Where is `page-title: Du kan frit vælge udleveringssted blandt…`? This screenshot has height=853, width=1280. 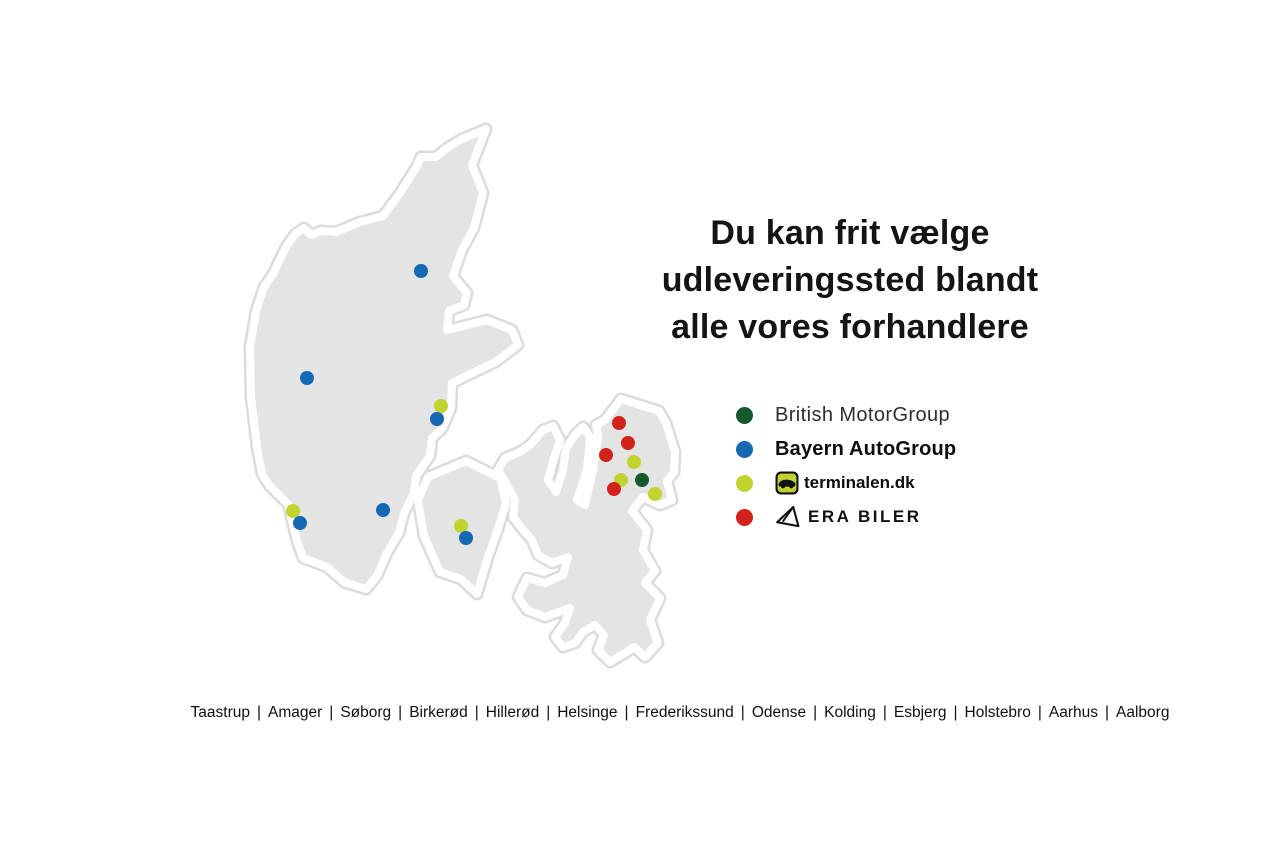
page-title: Du kan frit vælge udleveringssted blandt… is located at coordinates (850, 280).